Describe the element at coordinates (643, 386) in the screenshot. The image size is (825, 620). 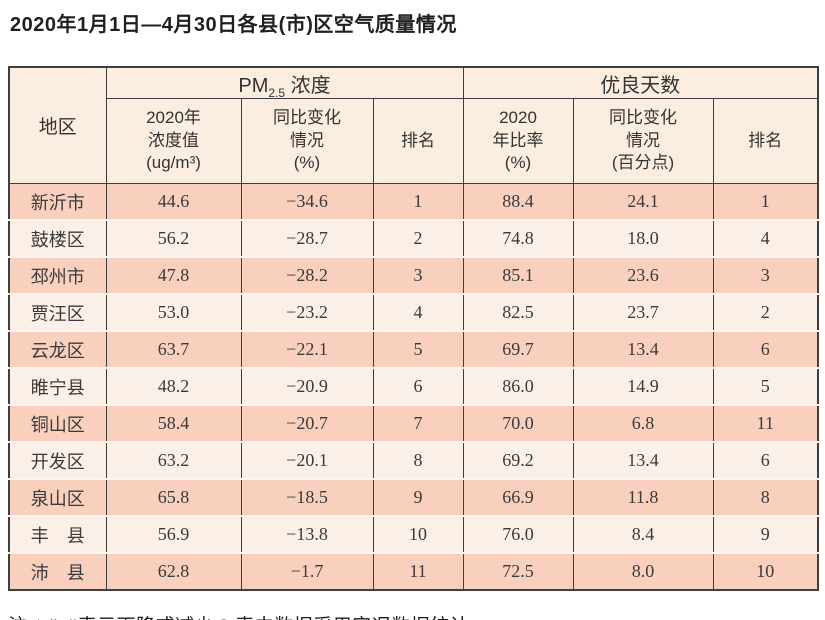
I see `value-cell: 14.9` at that location.